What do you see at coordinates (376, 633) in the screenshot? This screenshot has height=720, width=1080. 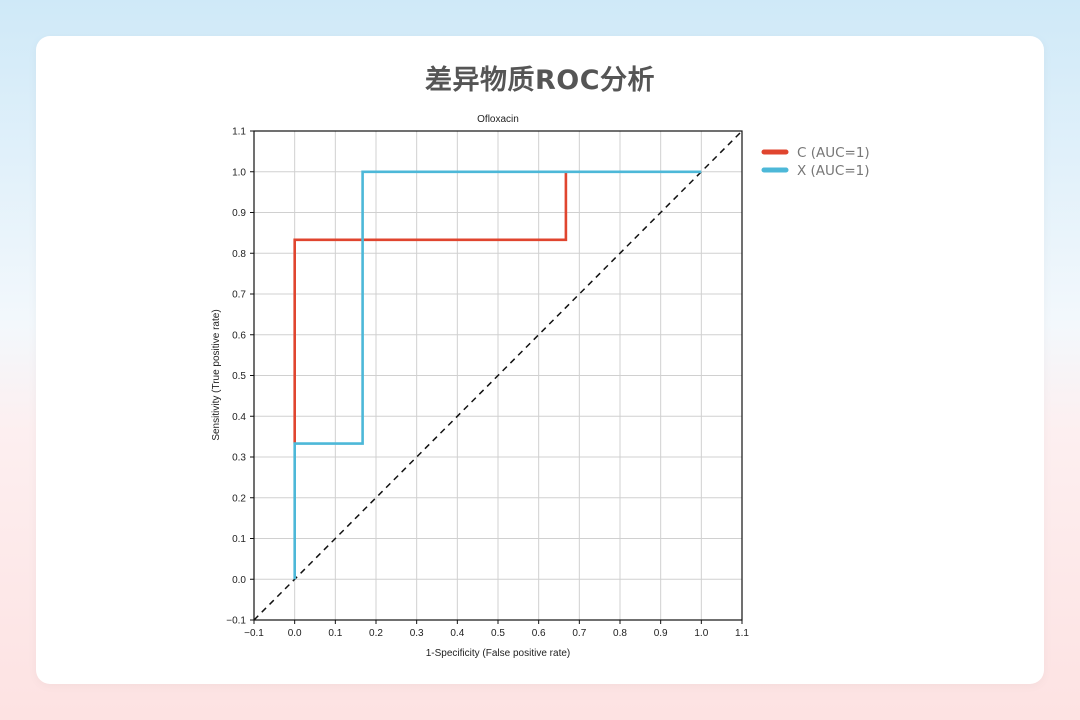 I see `x-tick-label: 0.2` at bounding box center [376, 633].